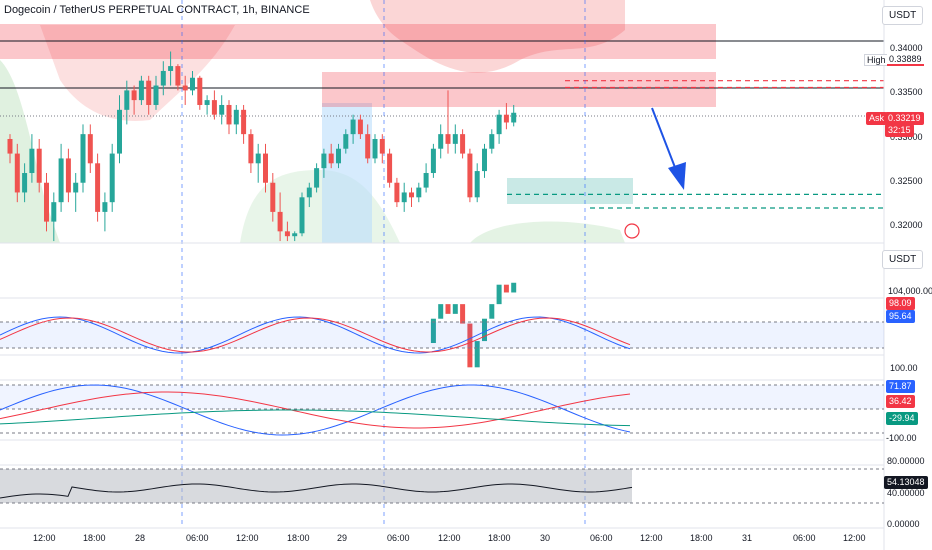 The width and height of the screenshot is (932, 550). I want to click on green-band-right, so click(547, 232).